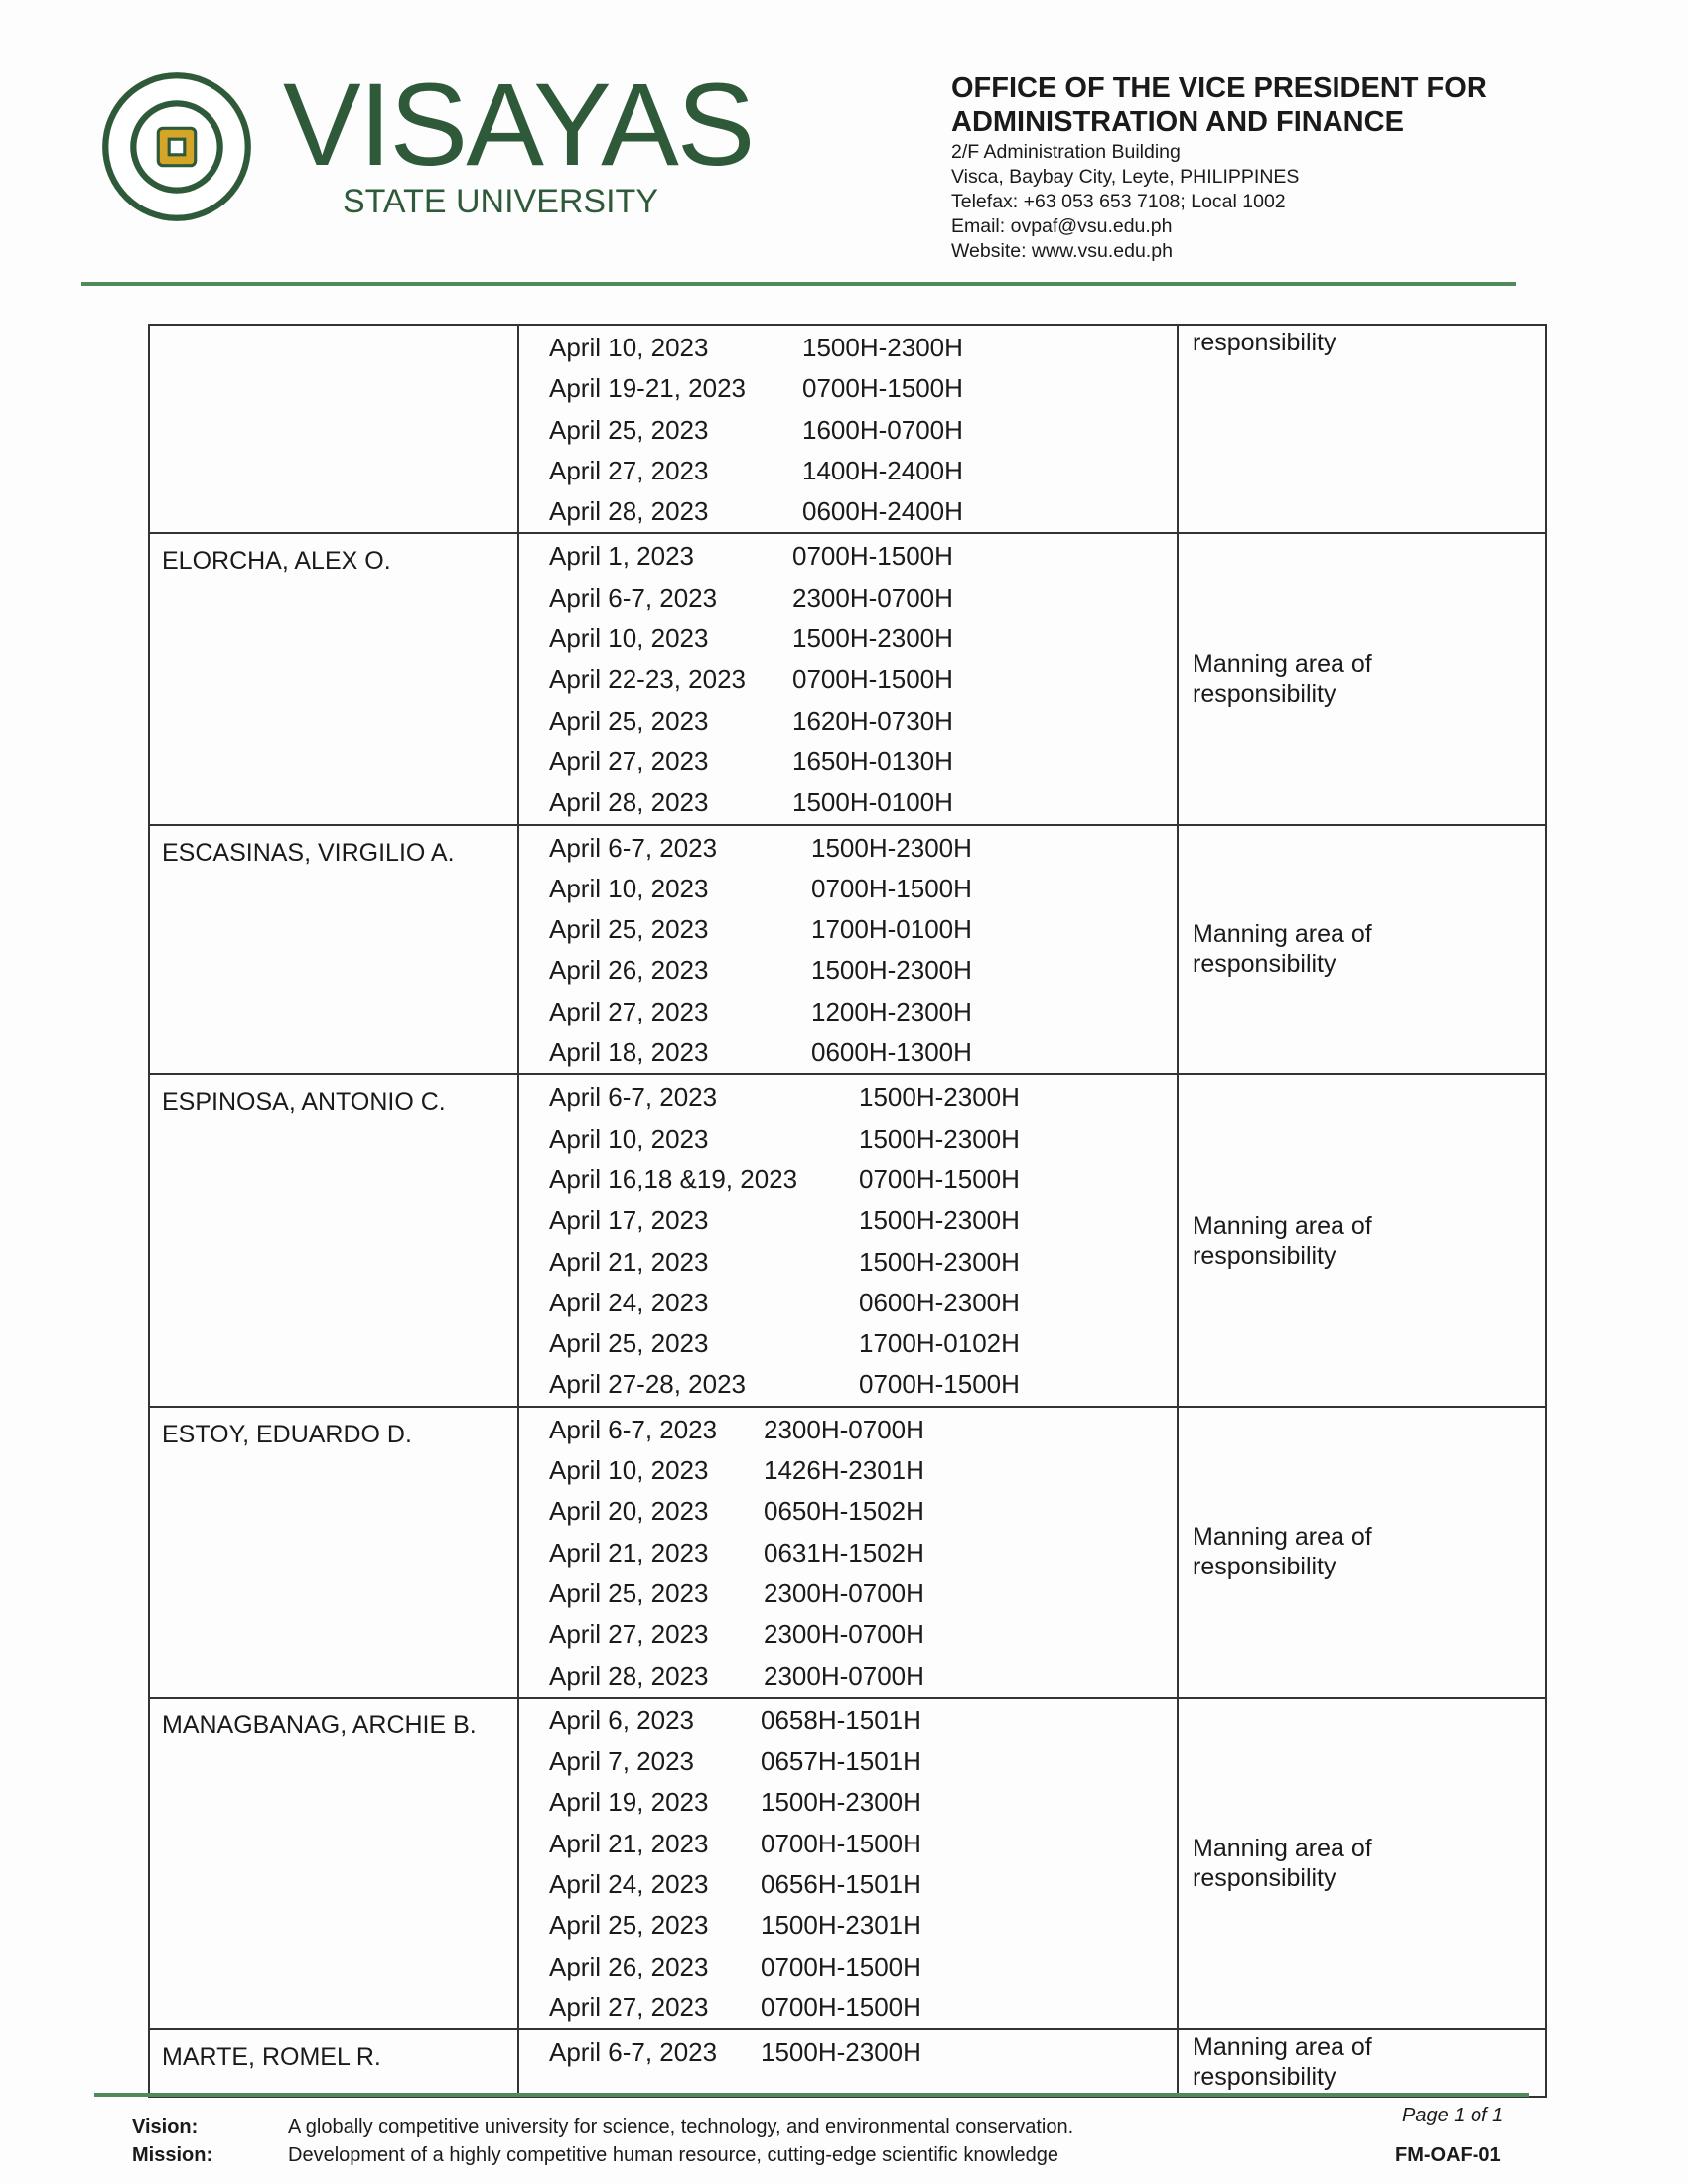 The image size is (1688, 2184). What do you see at coordinates (334, 1240) in the screenshot?
I see `employee-name: ESPINOSA, ANTONIO C.` at bounding box center [334, 1240].